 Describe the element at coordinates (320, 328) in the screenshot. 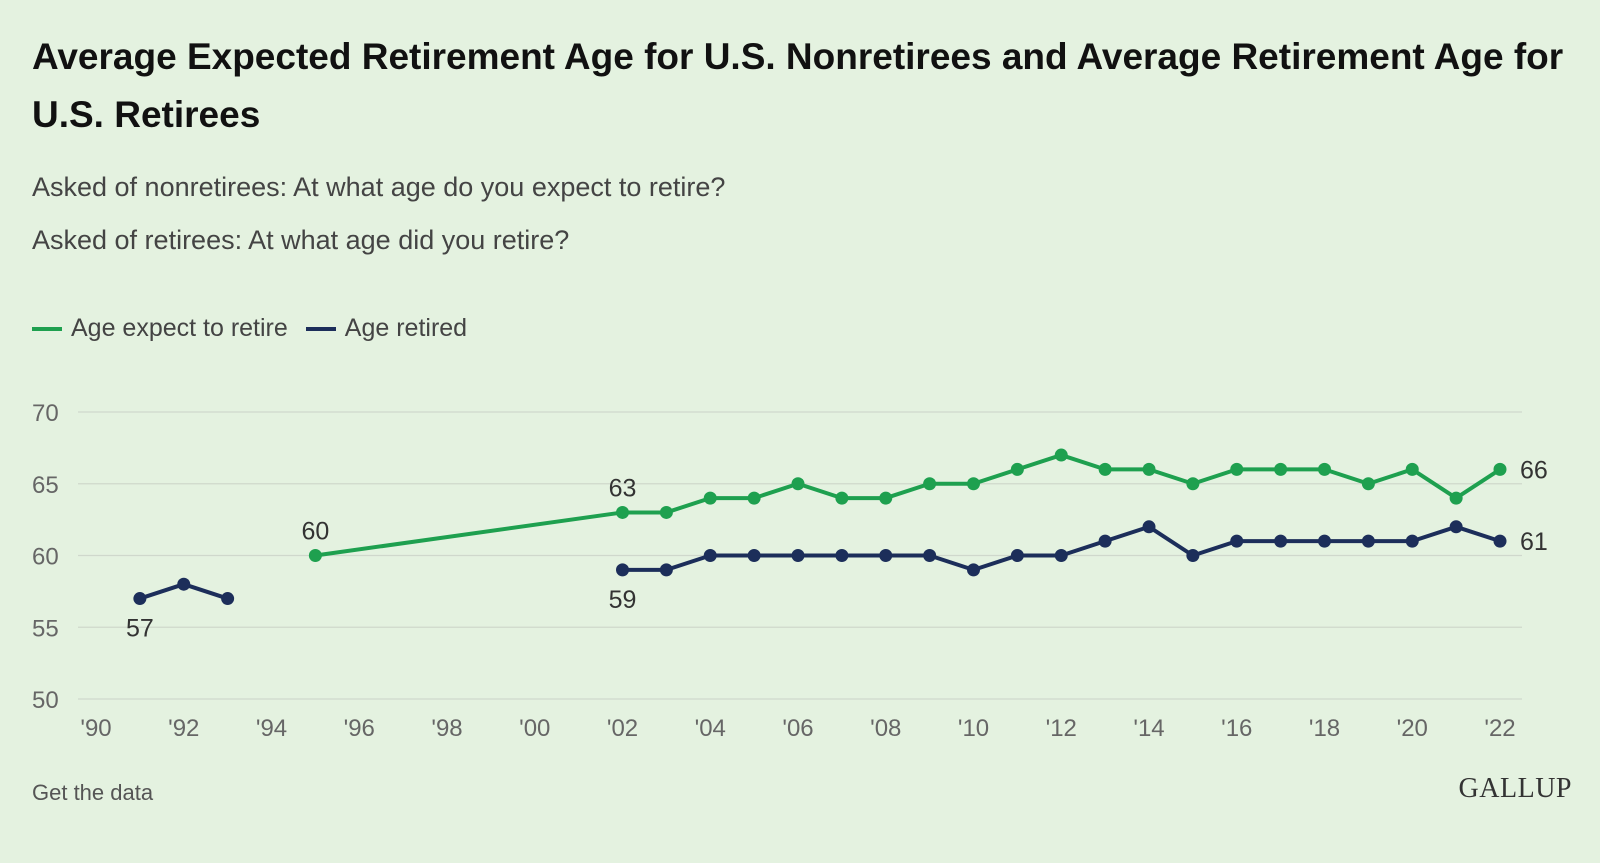

I see `legend-swatch-retired` at that location.